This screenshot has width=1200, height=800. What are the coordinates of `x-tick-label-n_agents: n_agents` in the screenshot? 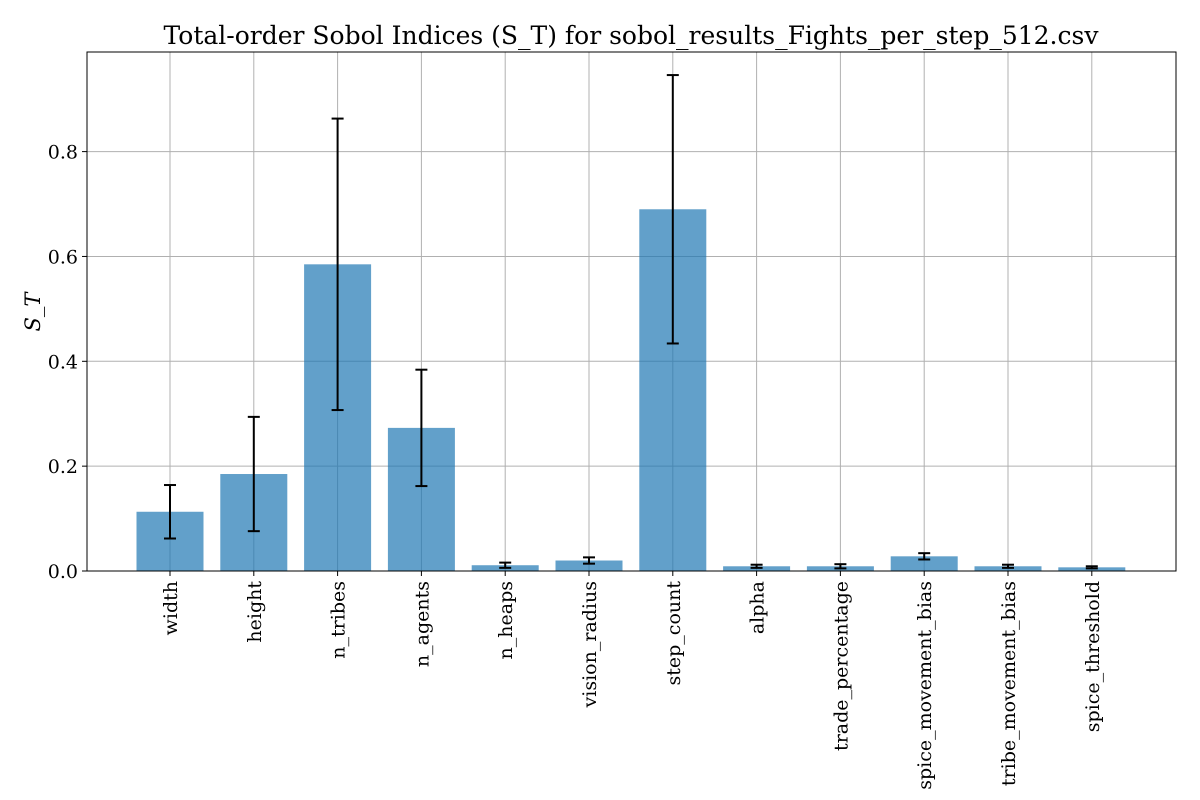 It's located at (422, 624).